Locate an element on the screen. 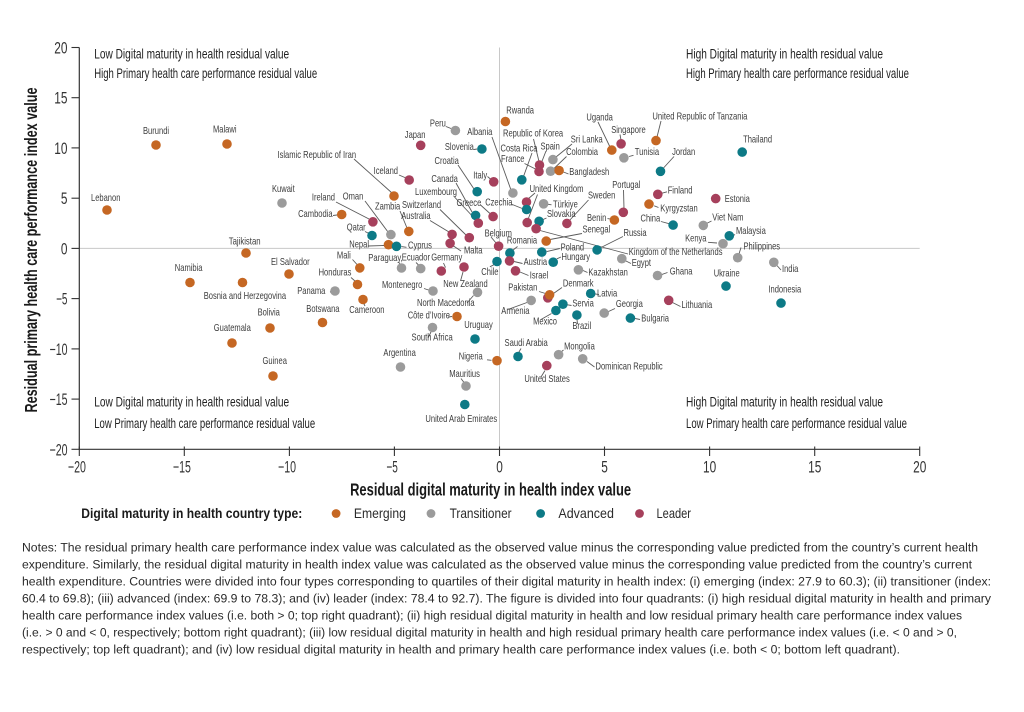 The width and height of the screenshot is (1024, 712). svg-text: Leader is located at coordinates (674, 513).